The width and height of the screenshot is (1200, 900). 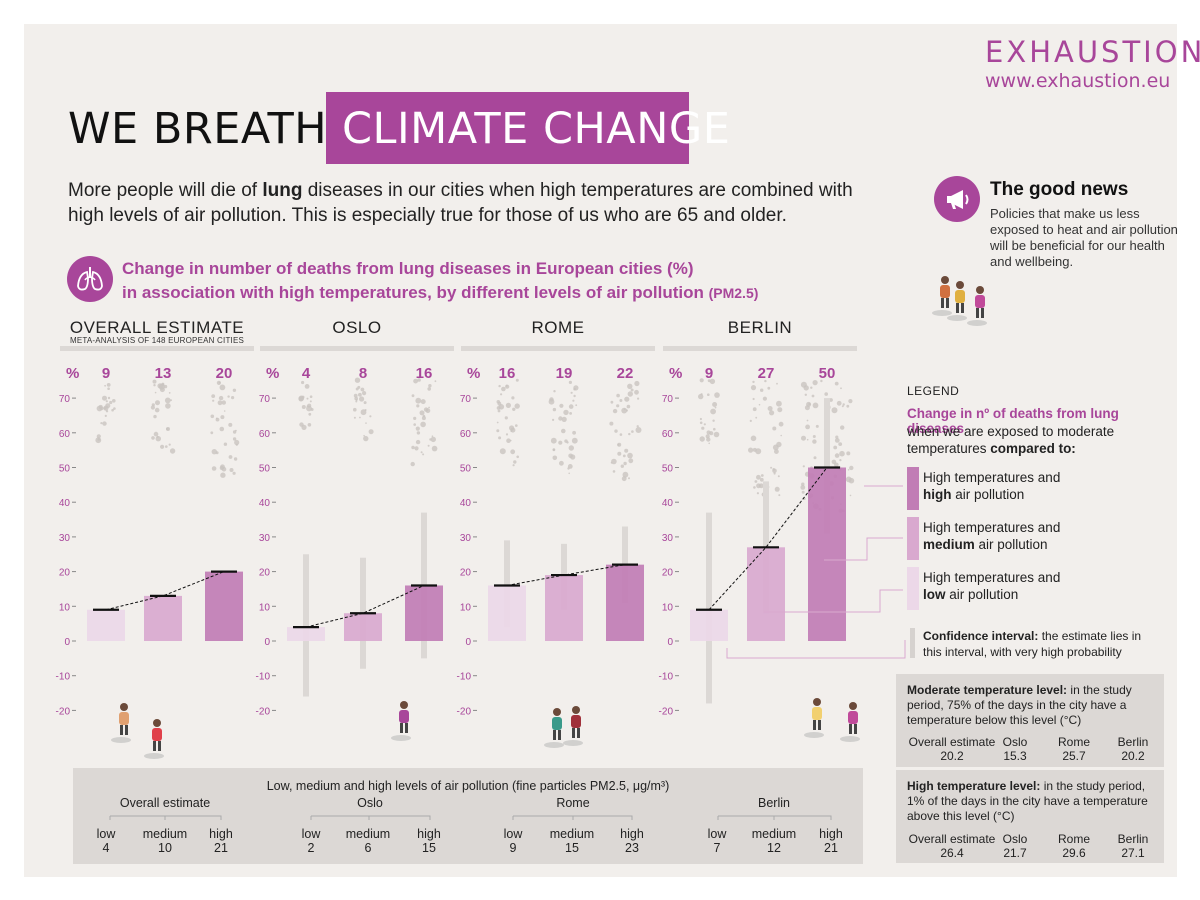 I want to click on legend-low-rest: air pollution, so click(x=982, y=594).